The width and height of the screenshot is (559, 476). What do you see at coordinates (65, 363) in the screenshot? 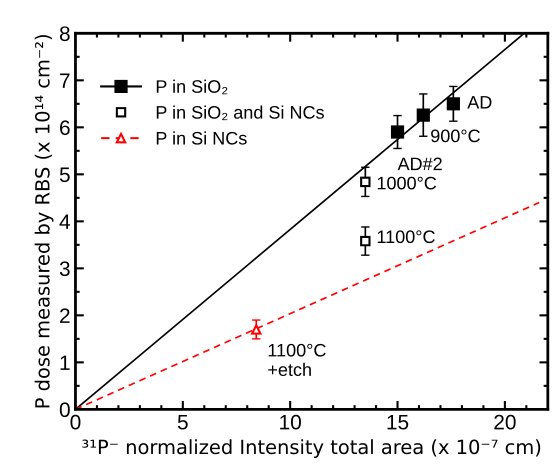
I see `y-tick-label: 1` at bounding box center [65, 363].